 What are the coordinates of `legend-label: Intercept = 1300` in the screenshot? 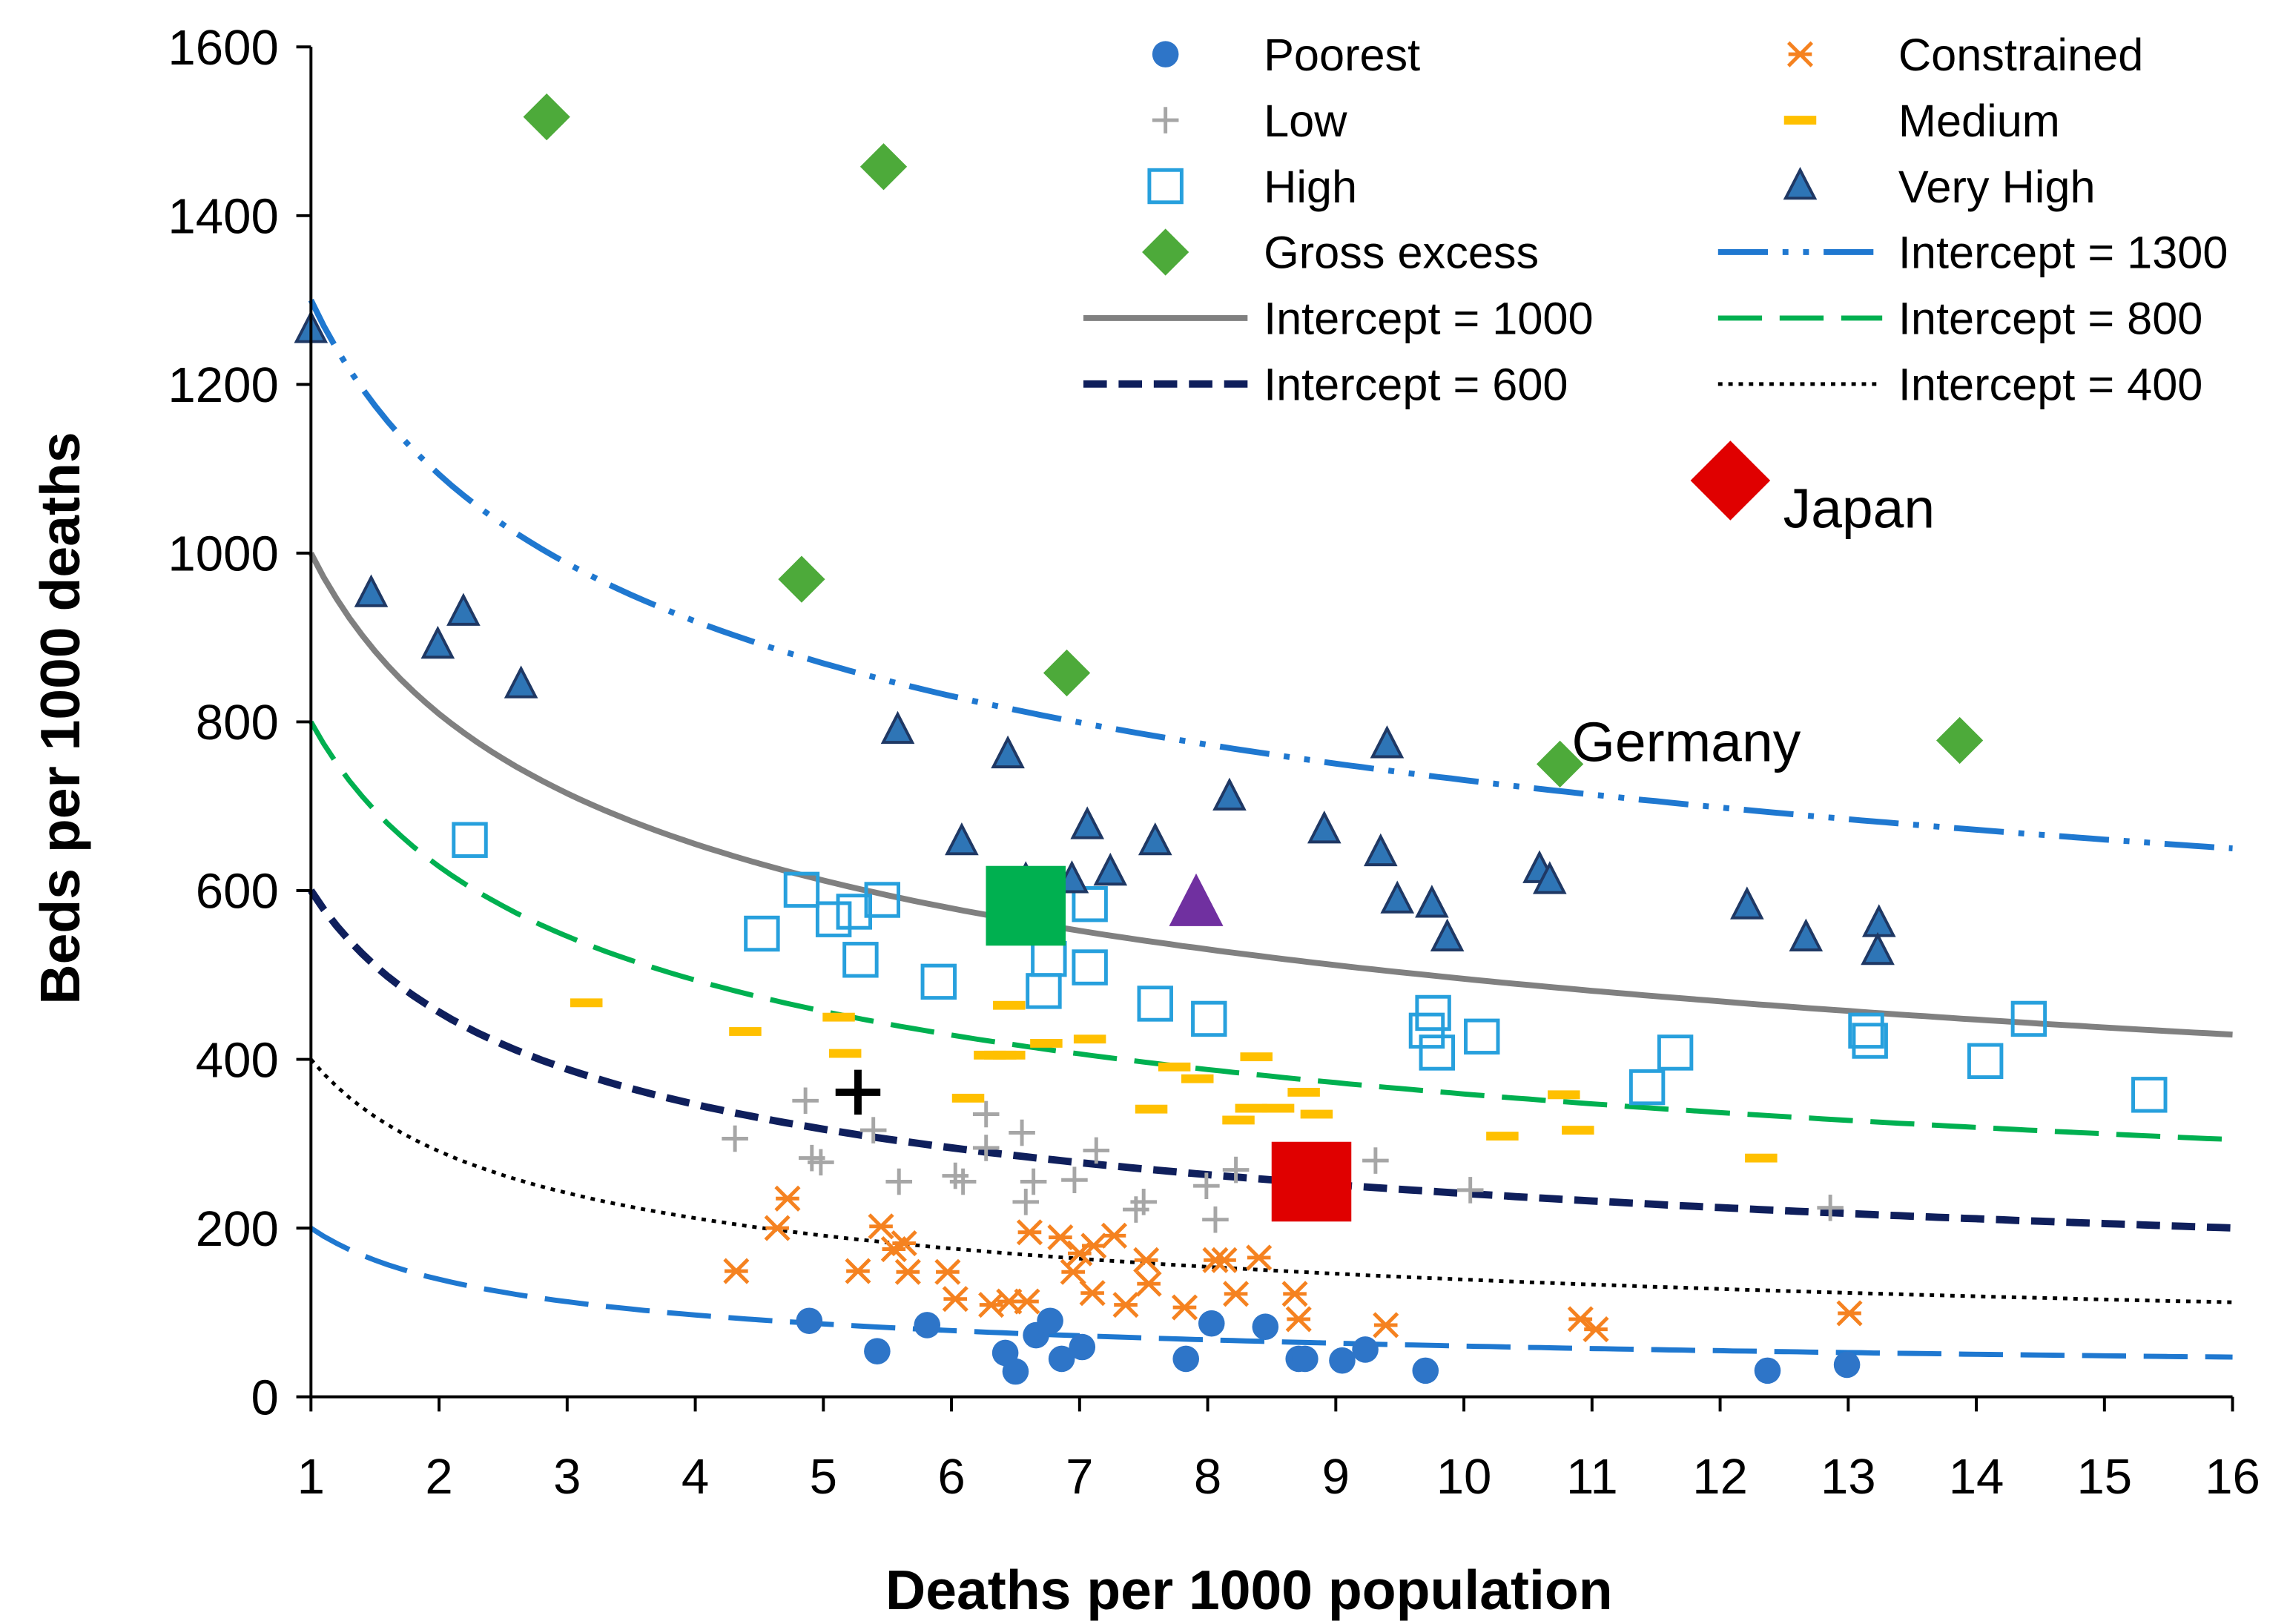 It's located at (2063, 253).